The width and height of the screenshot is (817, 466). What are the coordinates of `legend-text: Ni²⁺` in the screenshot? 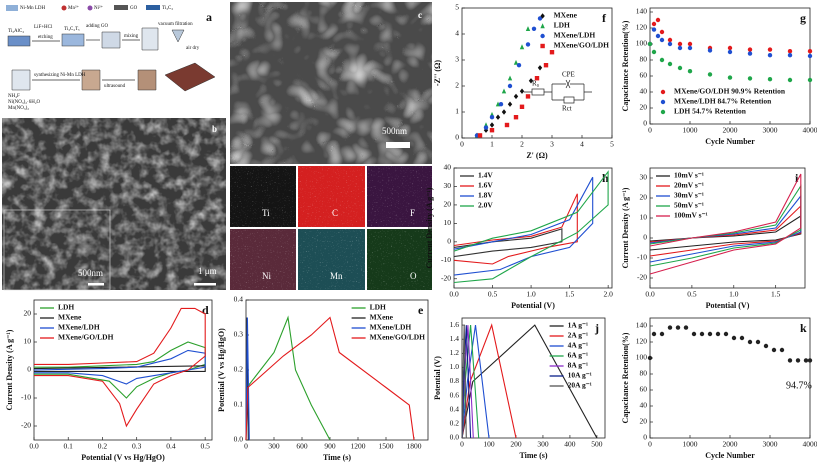 It's located at (98, 8).